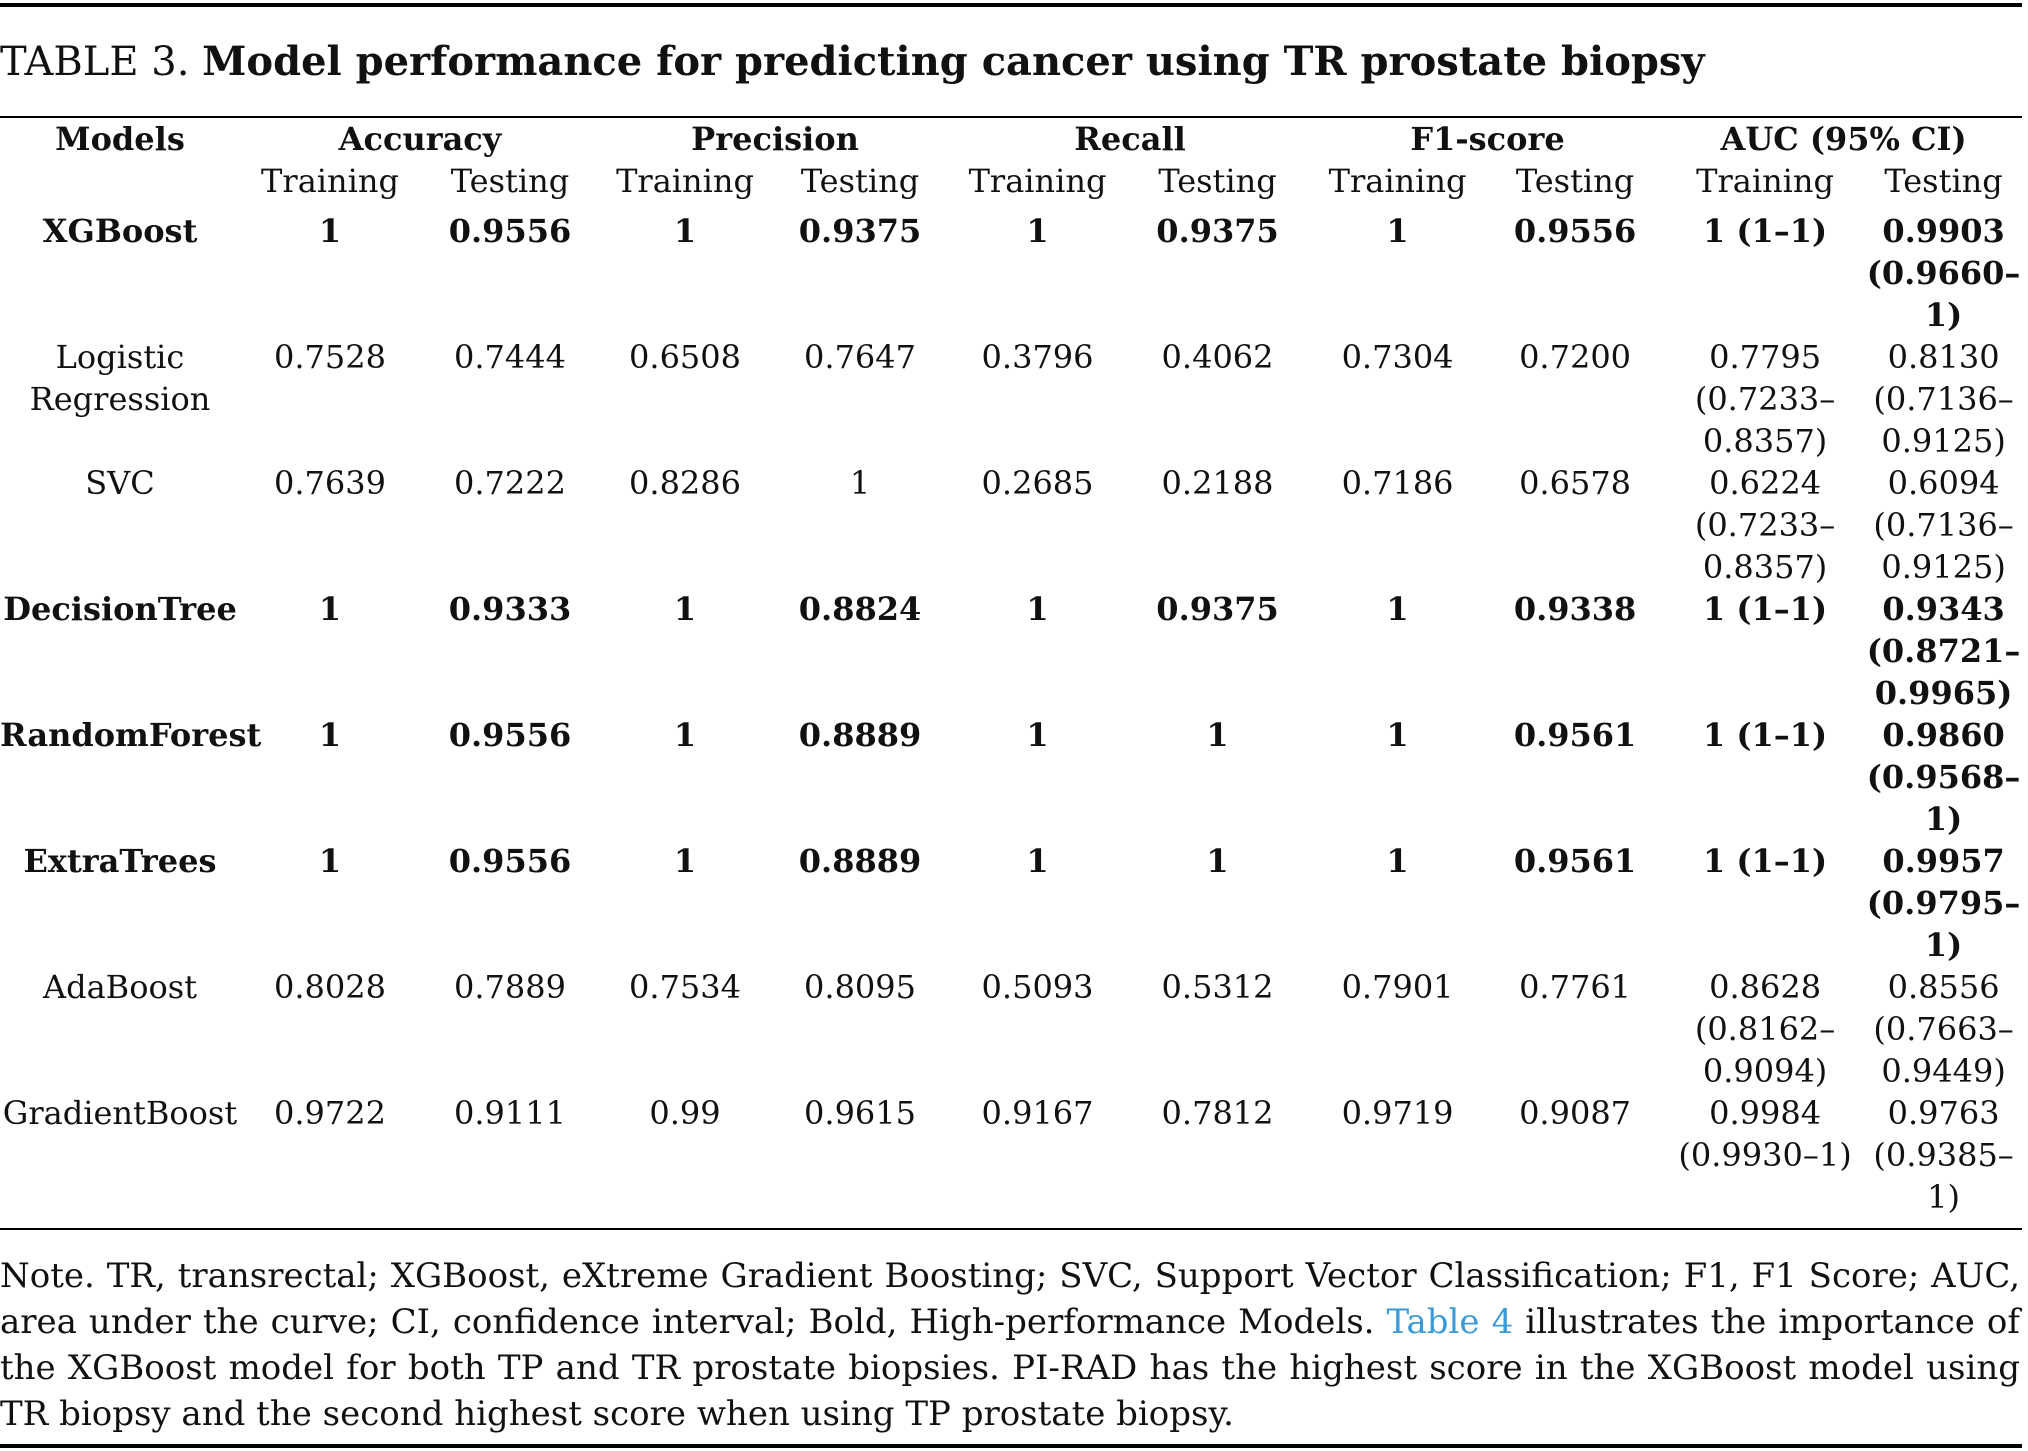 This screenshot has width=2028, height=1451. Describe the element at coordinates (510, 609) in the screenshot. I see `value-cell: 0.9333` at that location.